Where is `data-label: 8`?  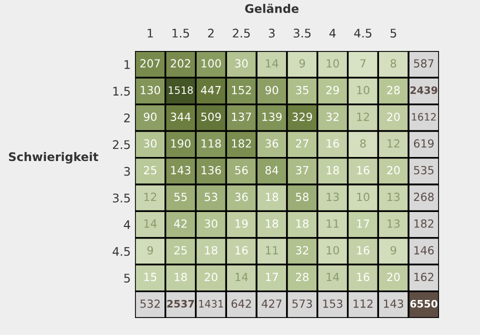
data-label: 8 is located at coordinates (393, 63).